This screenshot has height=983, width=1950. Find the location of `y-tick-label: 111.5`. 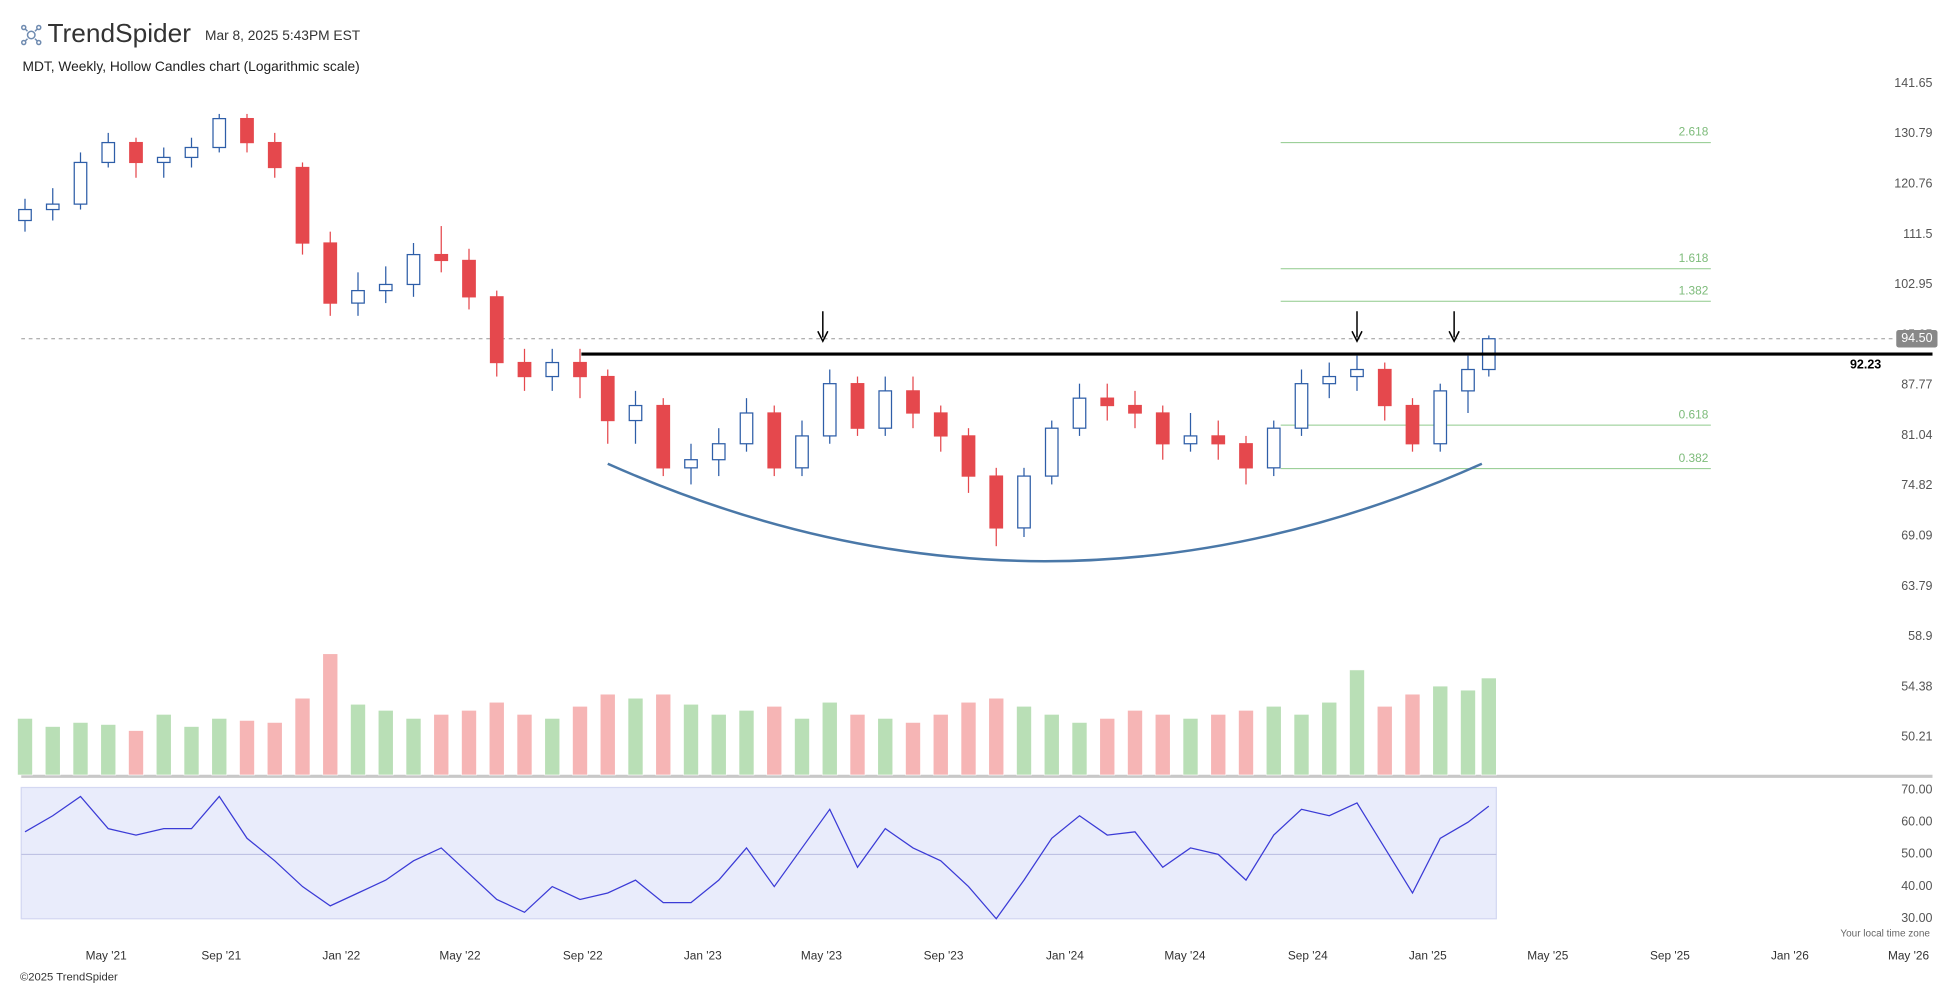

y-tick-label: 111.5 is located at coordinates (1917, 234).